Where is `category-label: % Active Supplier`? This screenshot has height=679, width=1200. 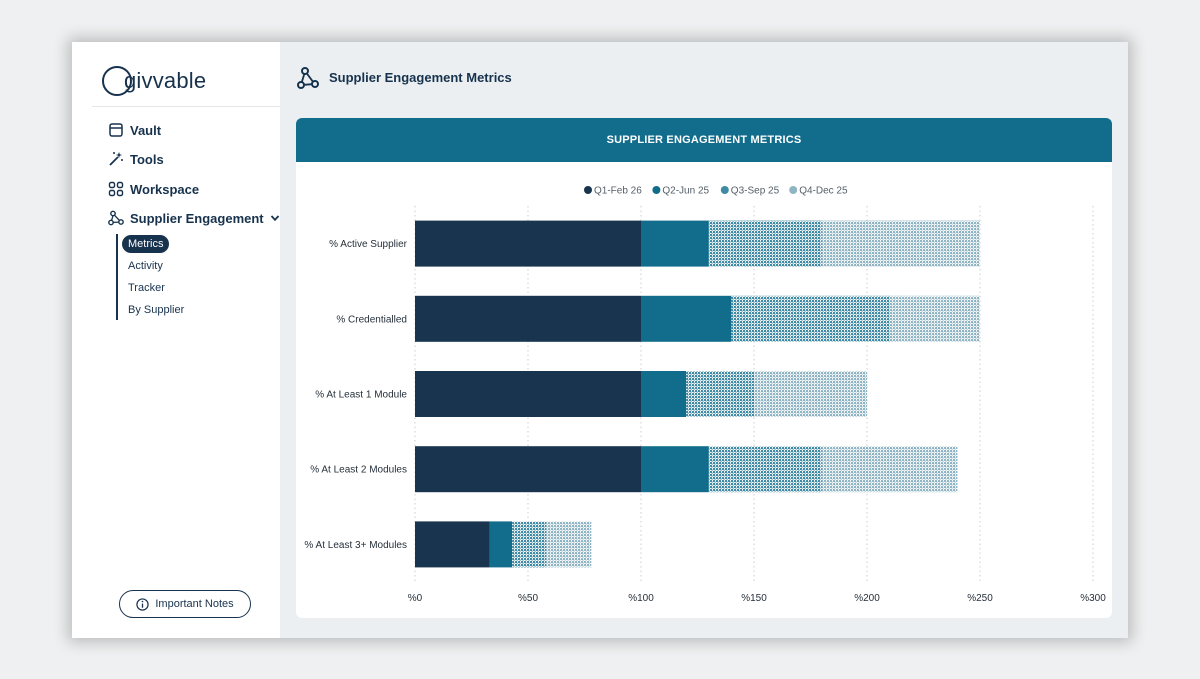
category-label: % Active Supplier is located at coordinates (368, 244).